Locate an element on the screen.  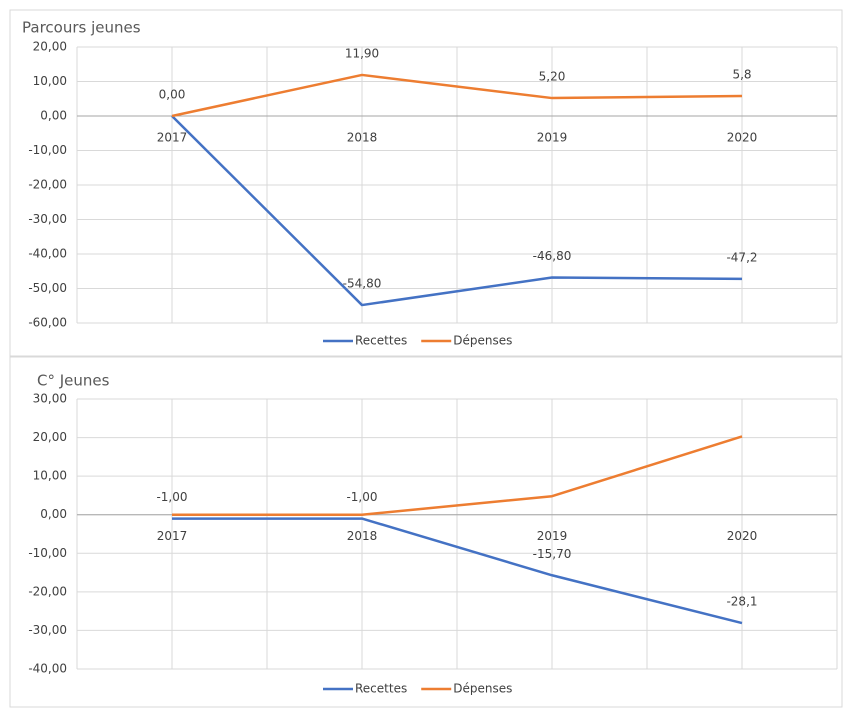
chart-title: Parcours jeunes is located at coordinates (81, 28).